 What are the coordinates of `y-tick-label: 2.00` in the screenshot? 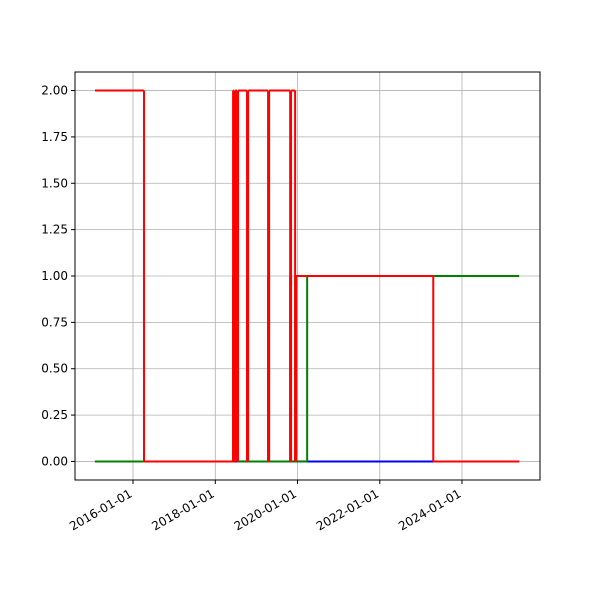 It's located at (54, 91).